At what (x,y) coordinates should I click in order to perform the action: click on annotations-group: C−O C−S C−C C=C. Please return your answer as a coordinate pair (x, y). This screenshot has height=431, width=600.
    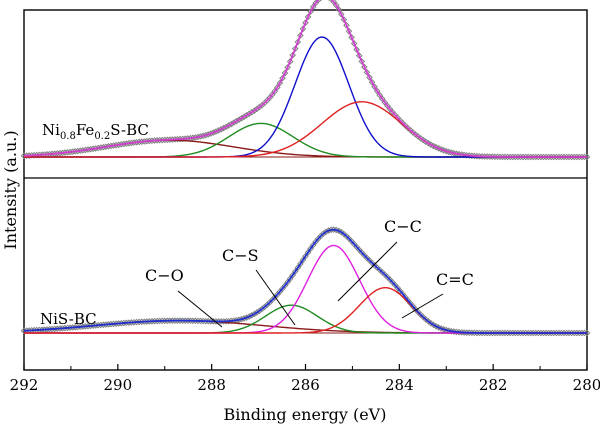
    Looking at the image, I should click on (309, 272).